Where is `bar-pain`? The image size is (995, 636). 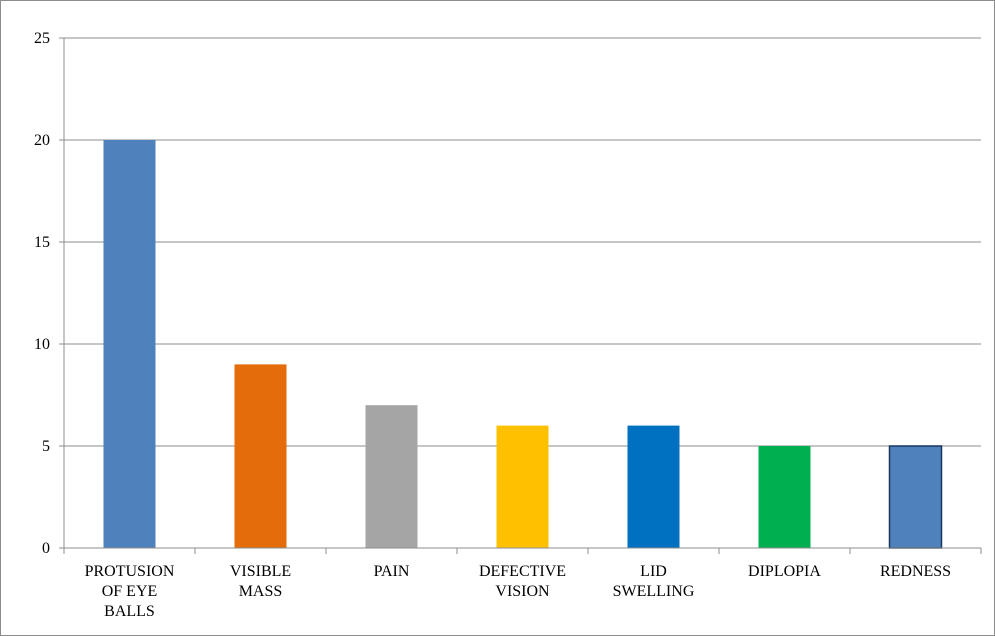 bar-pain is located at coordinates (391, 476).